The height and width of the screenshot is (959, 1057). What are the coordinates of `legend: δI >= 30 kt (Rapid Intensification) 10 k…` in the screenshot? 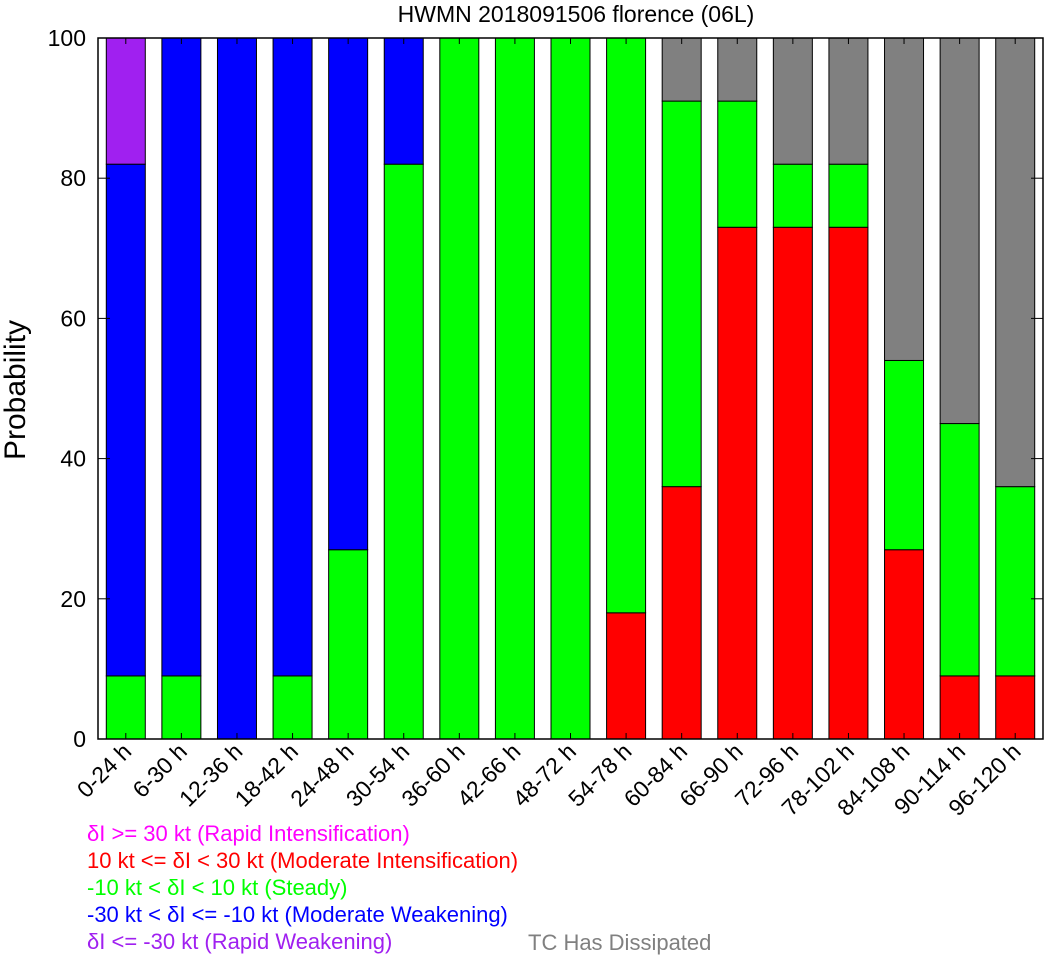 It's located at (302, 887).